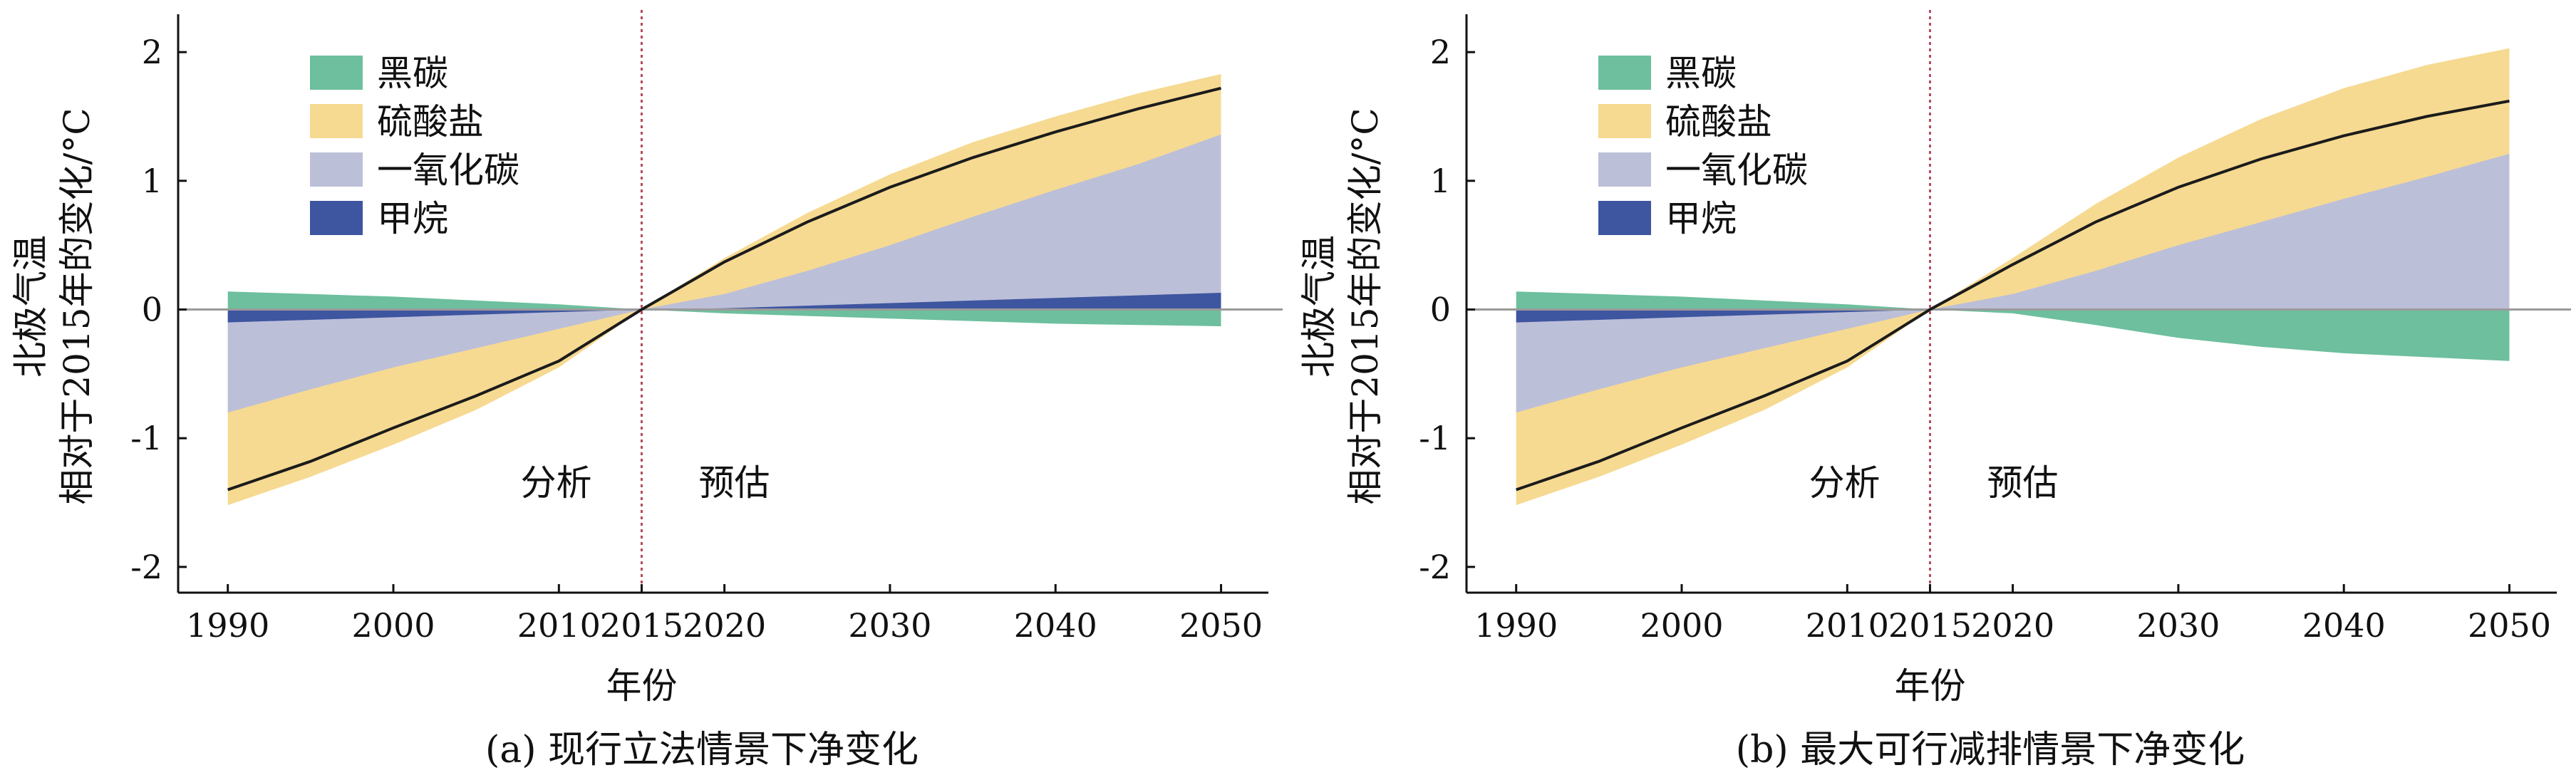  Describe the element at coordinates (1737, 170) in the screenshot. I see `legend-label-carbon-monoxide-b: 一氧化碳` at that location.